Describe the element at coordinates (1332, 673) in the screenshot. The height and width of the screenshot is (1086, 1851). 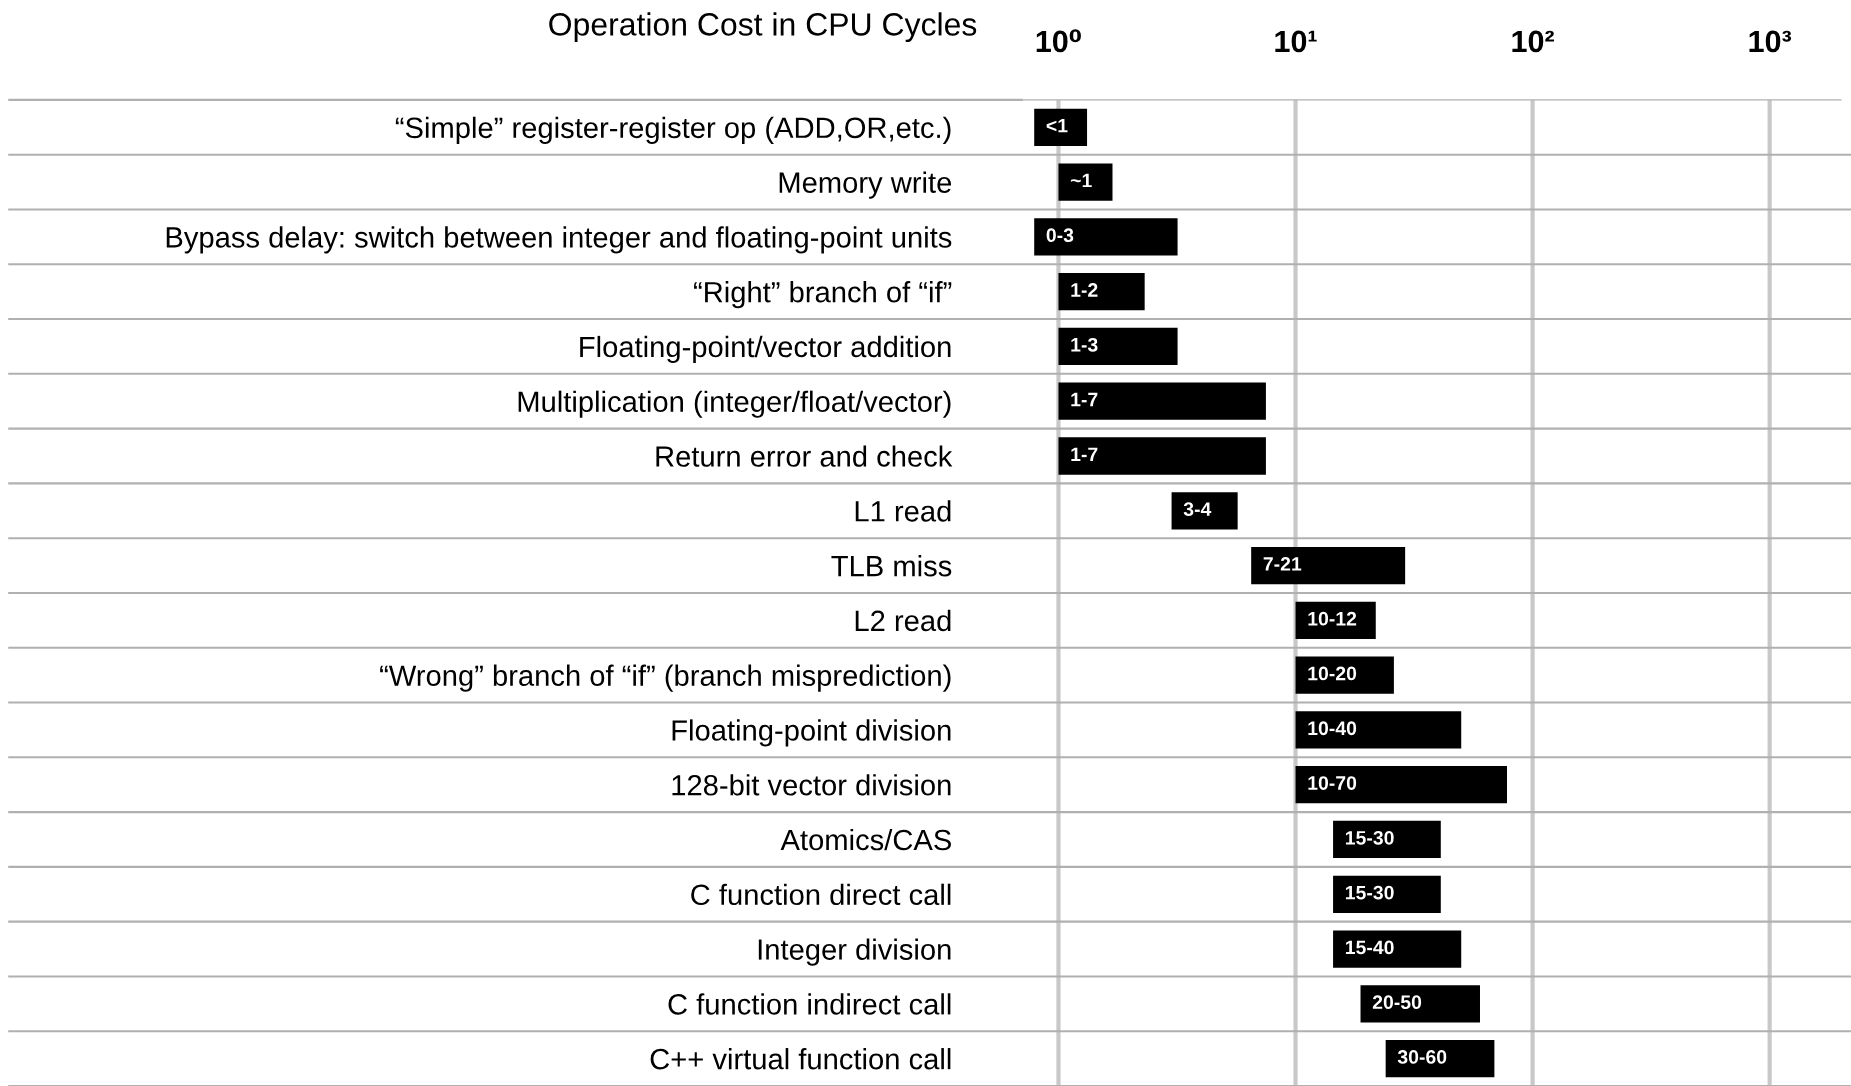
I see `data-label: 10-20` at that location.